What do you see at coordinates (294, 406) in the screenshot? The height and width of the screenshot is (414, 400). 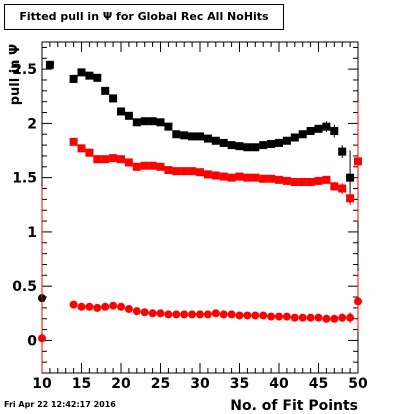 I see `x-axis-label: No. of Fit Points` at bounding box center [294, 406].